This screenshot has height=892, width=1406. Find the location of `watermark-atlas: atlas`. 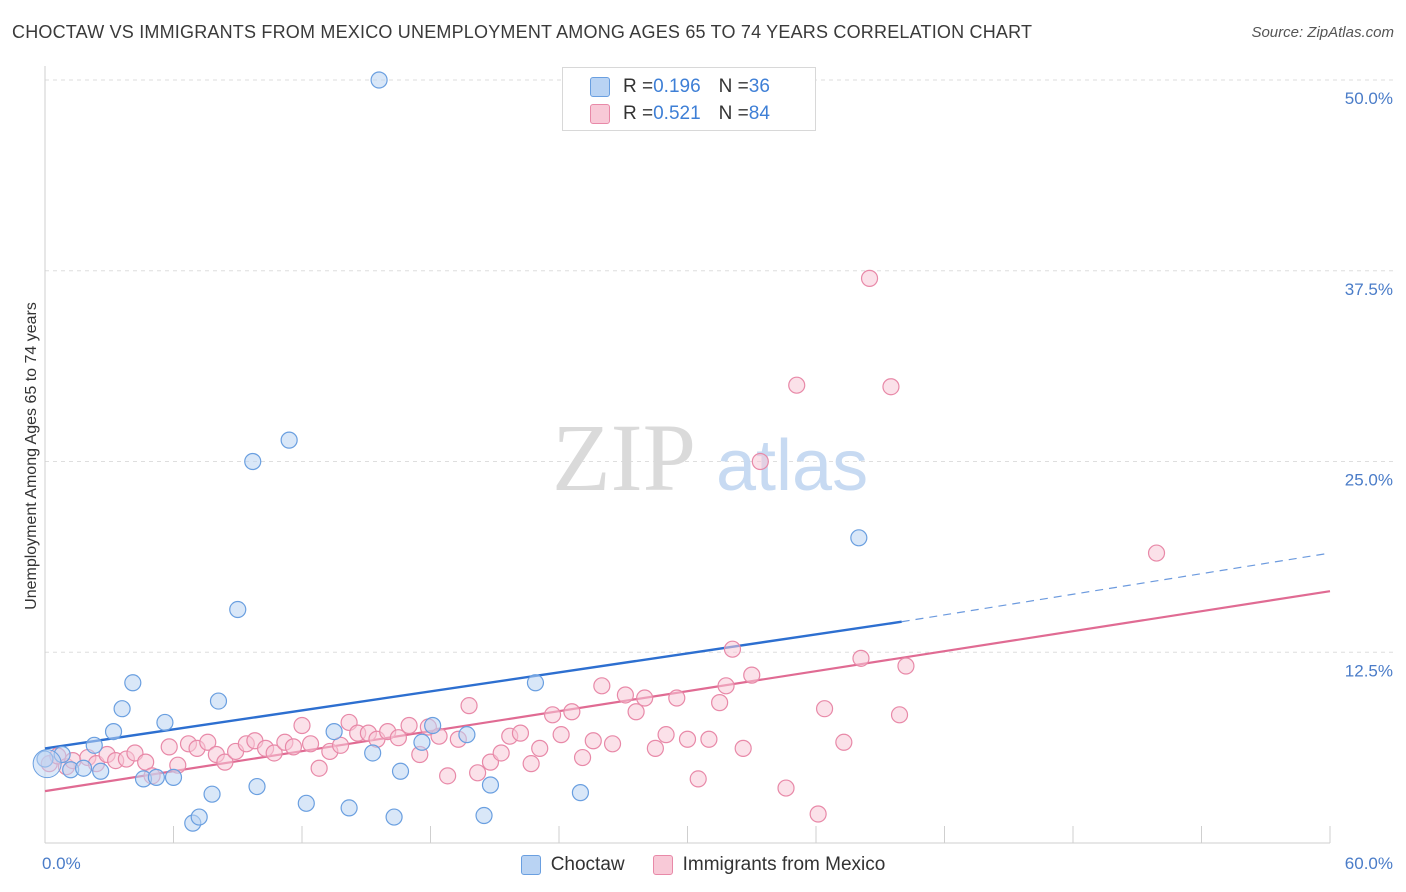

watermark-atlas: atlas is located at coordinates (792, 466).